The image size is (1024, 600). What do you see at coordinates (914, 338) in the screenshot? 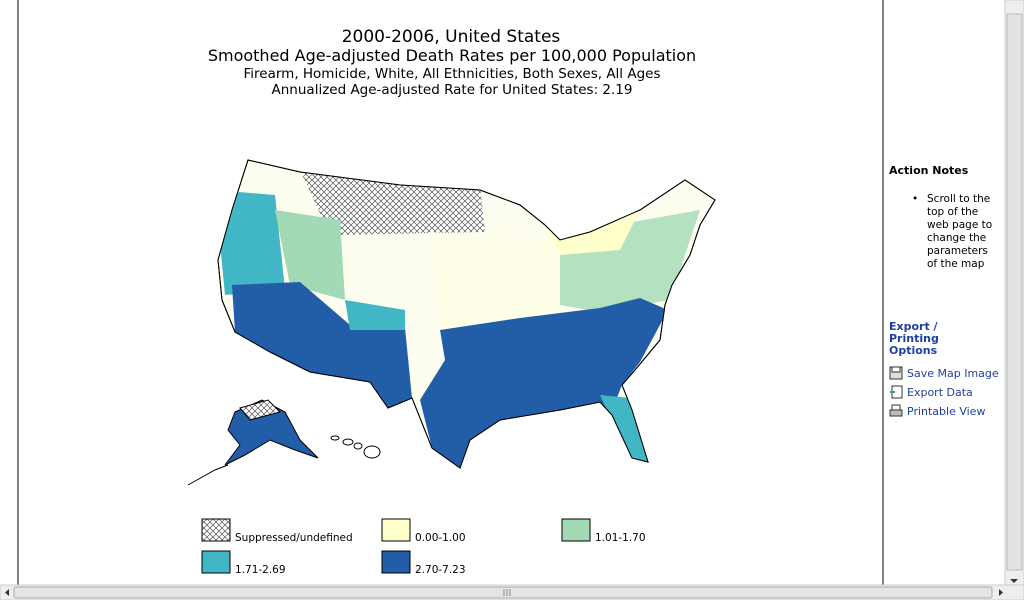
I see `export-title: Export / Printing Options` at bounding box center [914, 338].